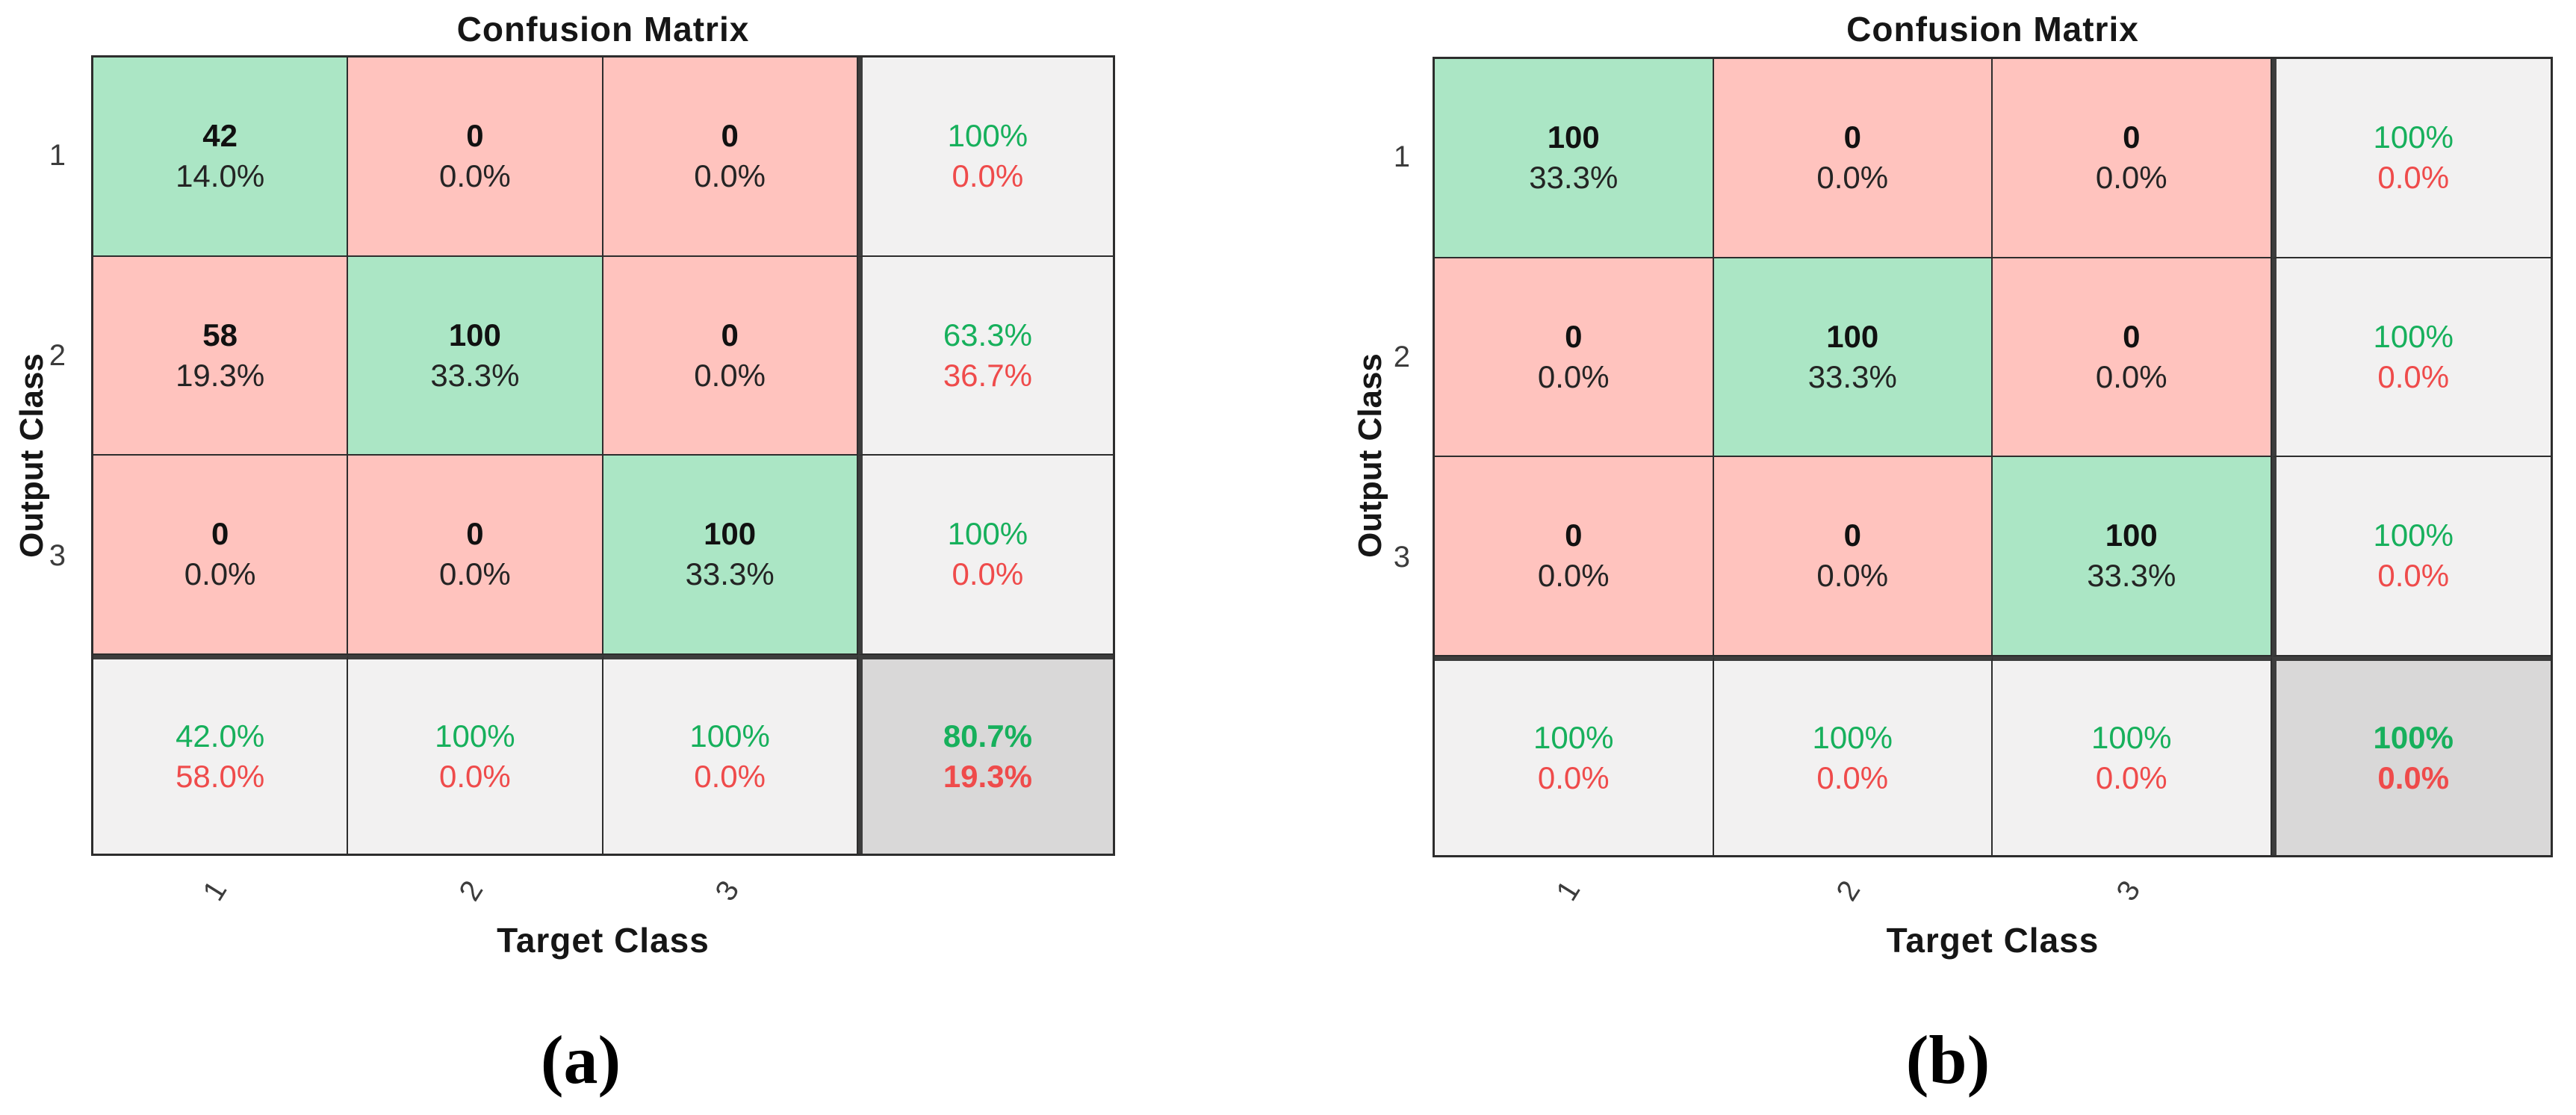  I want to click on y-axis-label: Output Class, so click(1370, 455).